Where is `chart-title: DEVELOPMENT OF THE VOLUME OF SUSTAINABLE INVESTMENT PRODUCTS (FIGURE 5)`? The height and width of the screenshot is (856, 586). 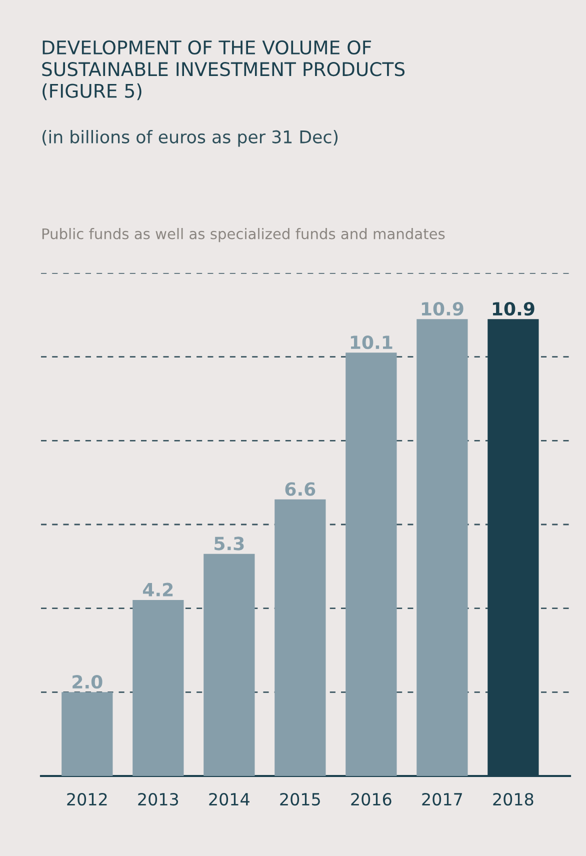
chart-title: DEVELOPMENT OF THE VOLUME OF SUSTAINABLE INVESTMENT PRODUCTS (FIGURE 5) is located at coordinates (223, 70).